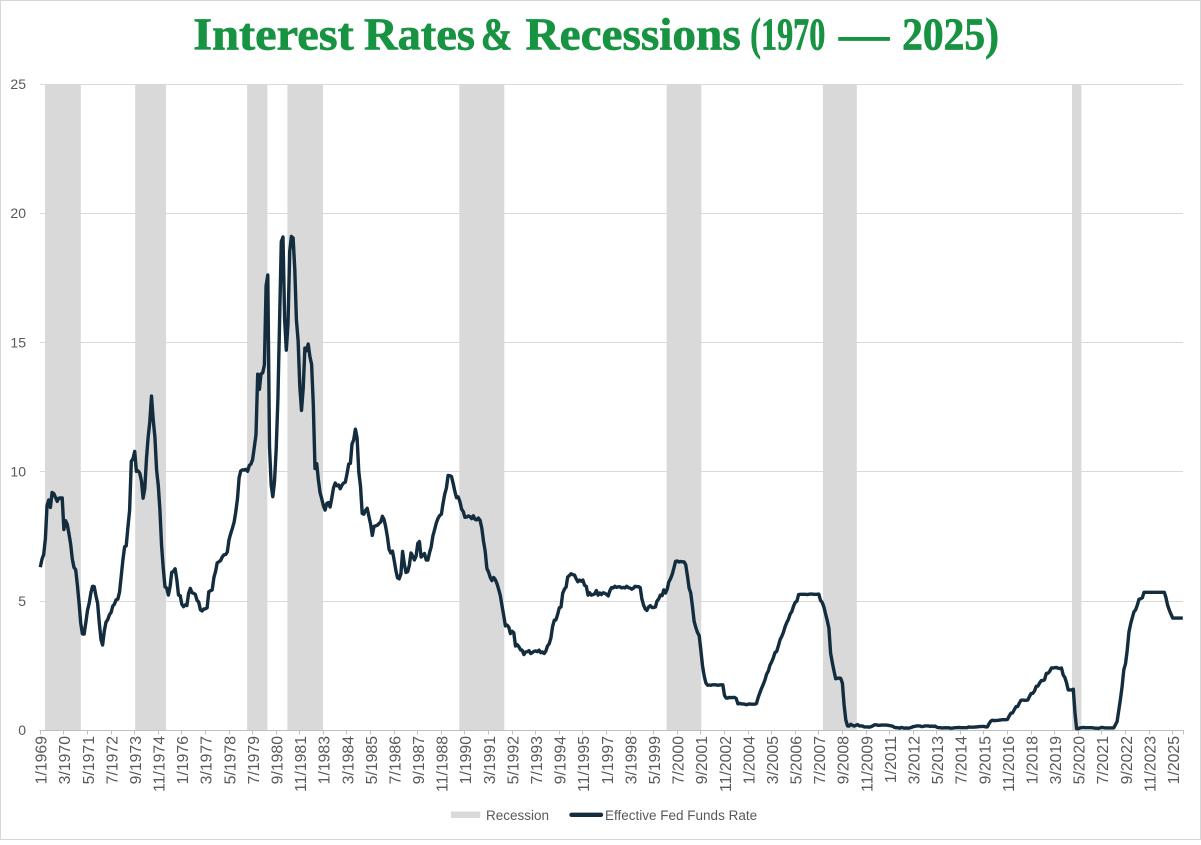  What do you see at coordinates (561, 760) in the screenshot?
I see `svg-text: 9/1994` at bounding box center [561, 760].